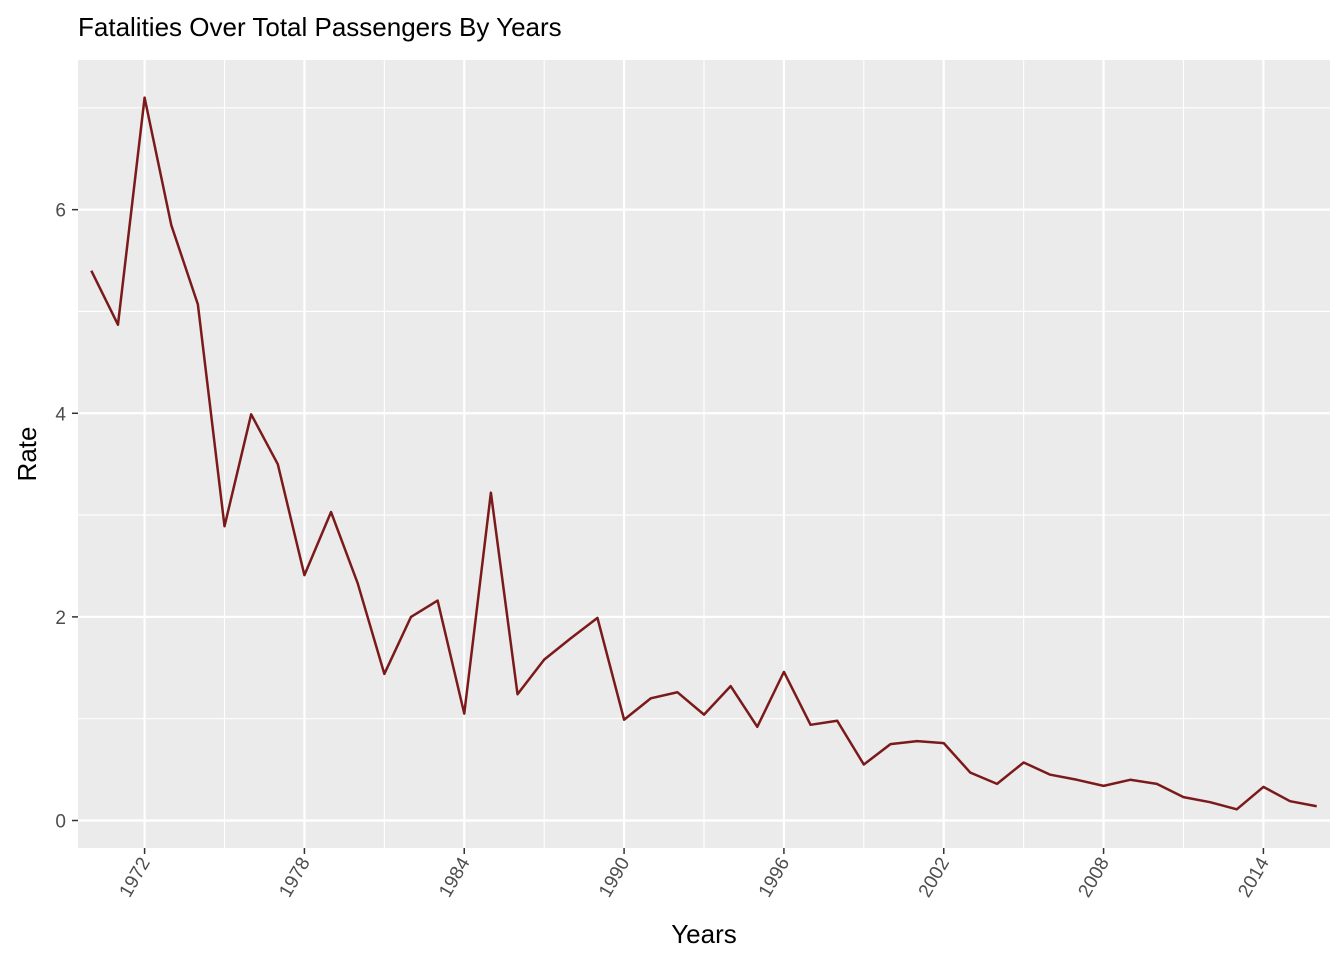 This screenshot has height=960, width=1344. What do you see at coordinates (66, 517) in the screenshot?
I see `y-axis: 0 2 4 6` at bounding box center [66, 517].